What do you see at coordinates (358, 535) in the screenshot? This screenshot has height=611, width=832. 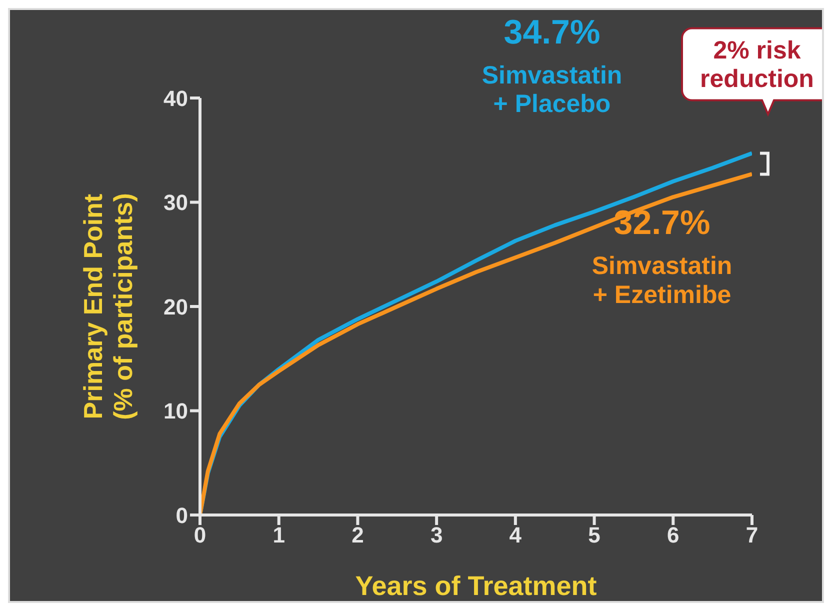 I see `x-tick-label: 2` at bounding box center [358, 535].